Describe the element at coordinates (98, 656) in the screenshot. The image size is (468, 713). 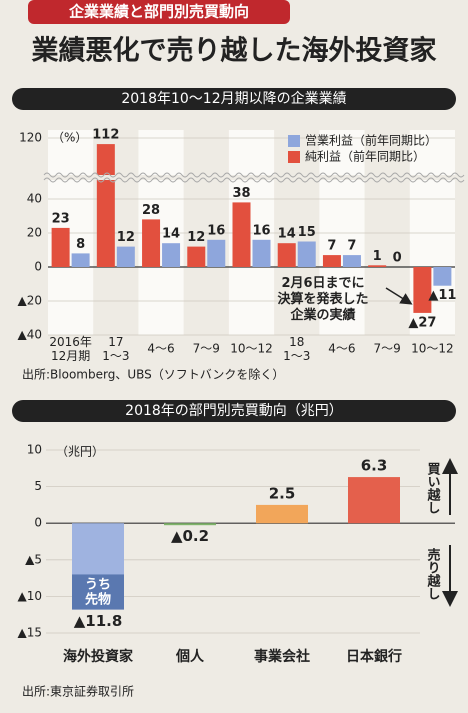
I see `x-tick-label: 海外投資家` at that location.